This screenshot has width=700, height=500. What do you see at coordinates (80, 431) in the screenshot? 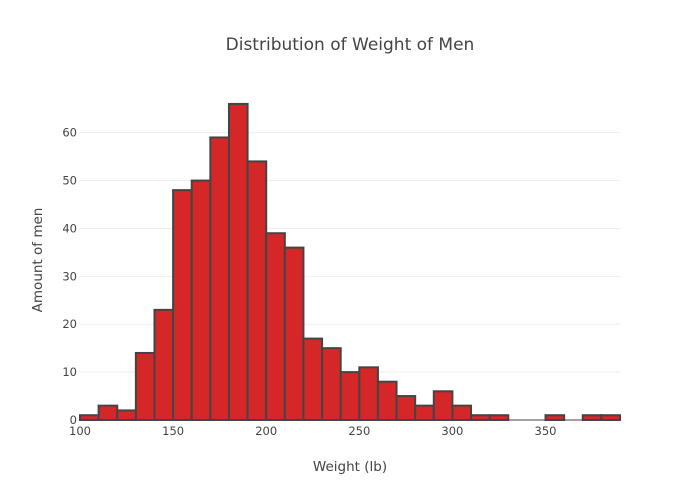
I see `x-tick-label: 100` at bounding box center [80, 431].